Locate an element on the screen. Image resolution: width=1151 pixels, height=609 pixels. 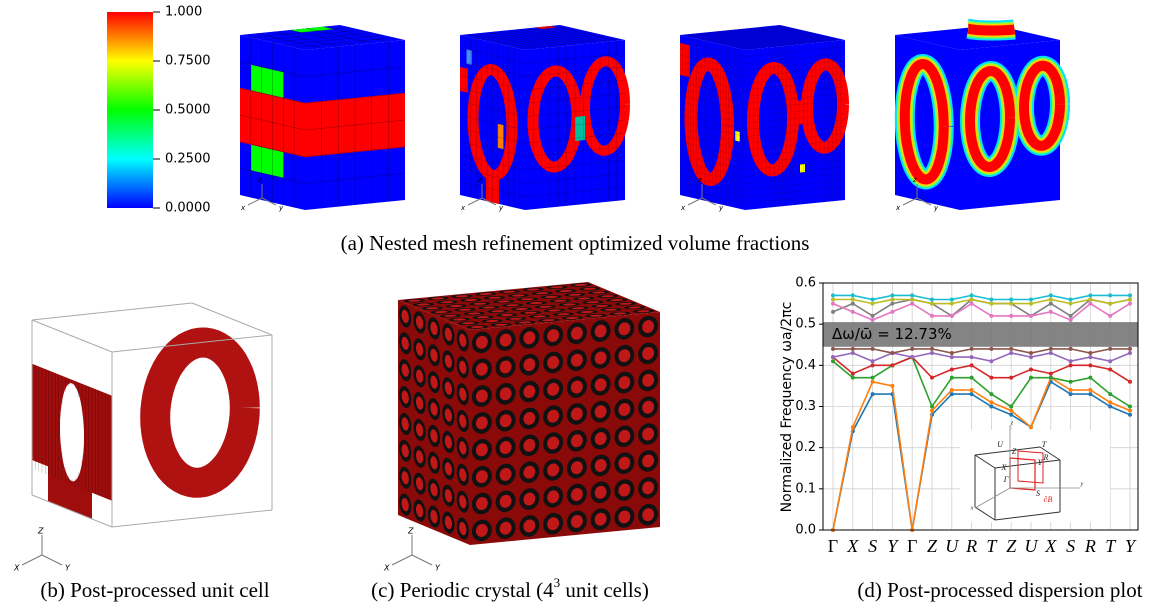
band-gap-label: Δω/ω̄ = 12.73% is located at coordinates (892, 334).